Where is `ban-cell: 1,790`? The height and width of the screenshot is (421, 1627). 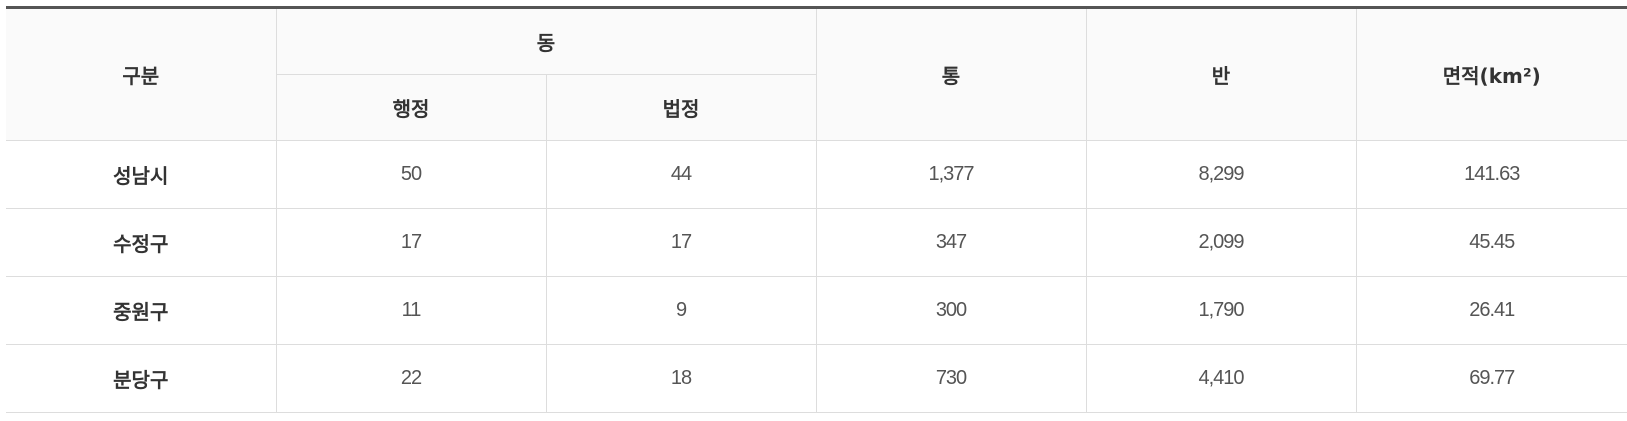 ban-cell: 1,790 is located at coordinates (1221, 310).